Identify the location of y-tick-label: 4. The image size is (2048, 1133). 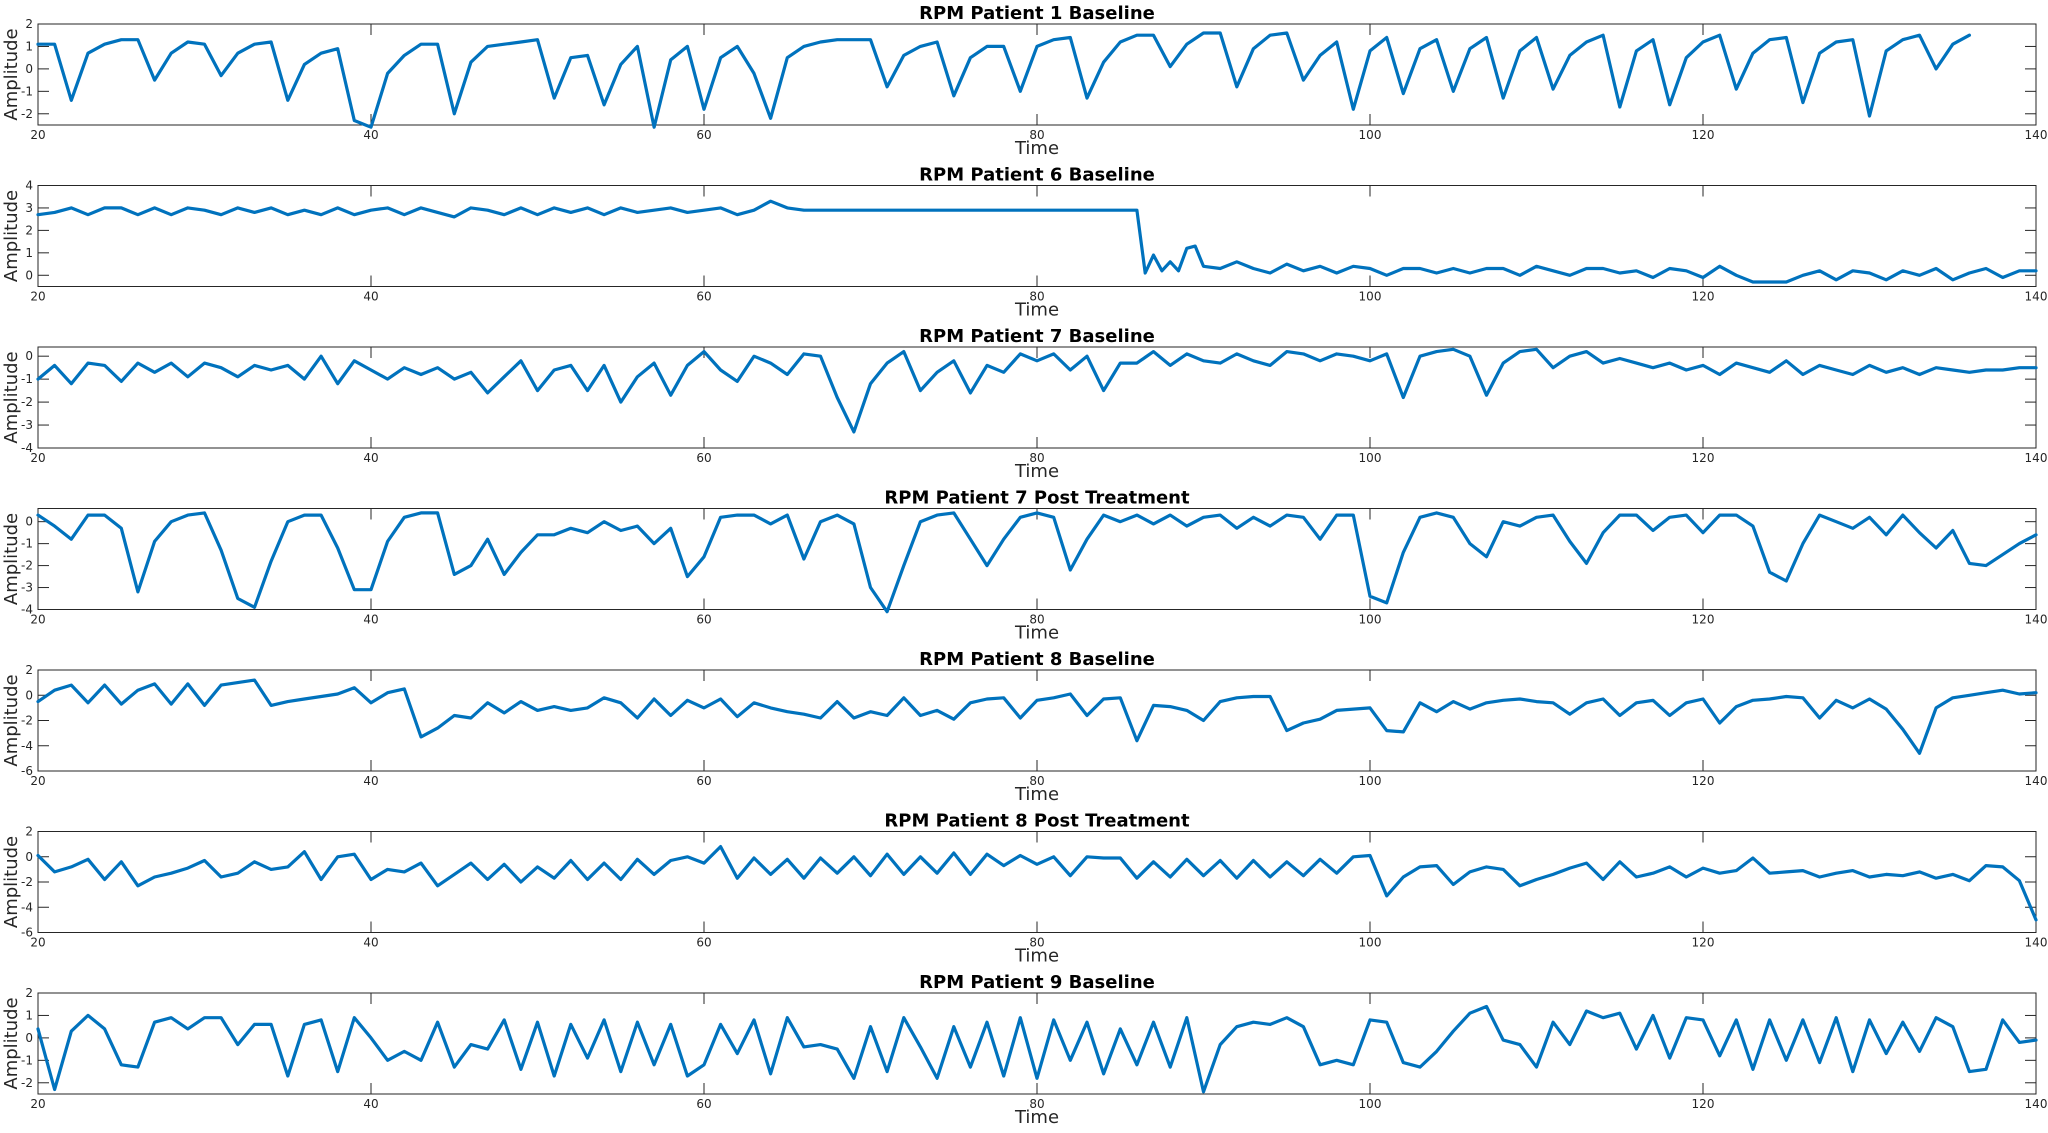
(29, 186).